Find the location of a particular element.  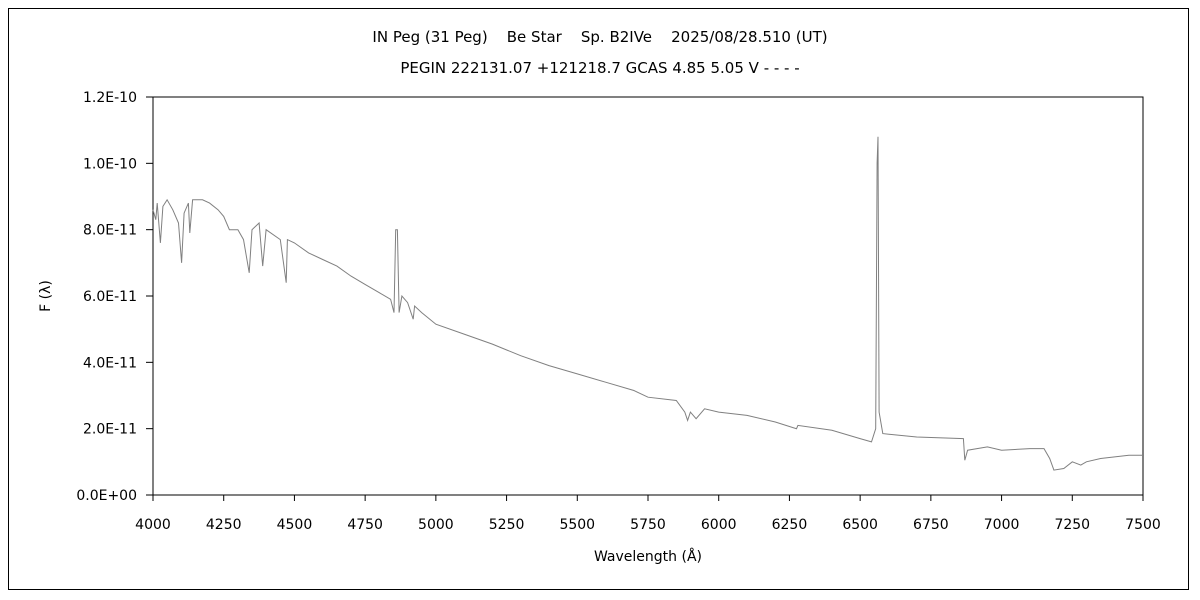

x-tick-label: 4750 is located at coordinates (365, 525).